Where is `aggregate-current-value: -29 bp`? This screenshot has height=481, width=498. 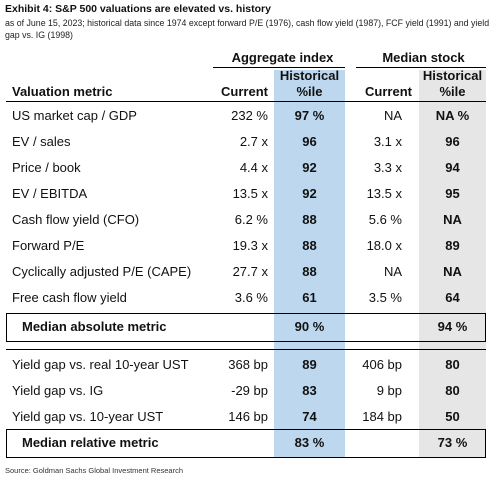
aggregate-current-value: -29 bp is located at coordinates (249, 390).